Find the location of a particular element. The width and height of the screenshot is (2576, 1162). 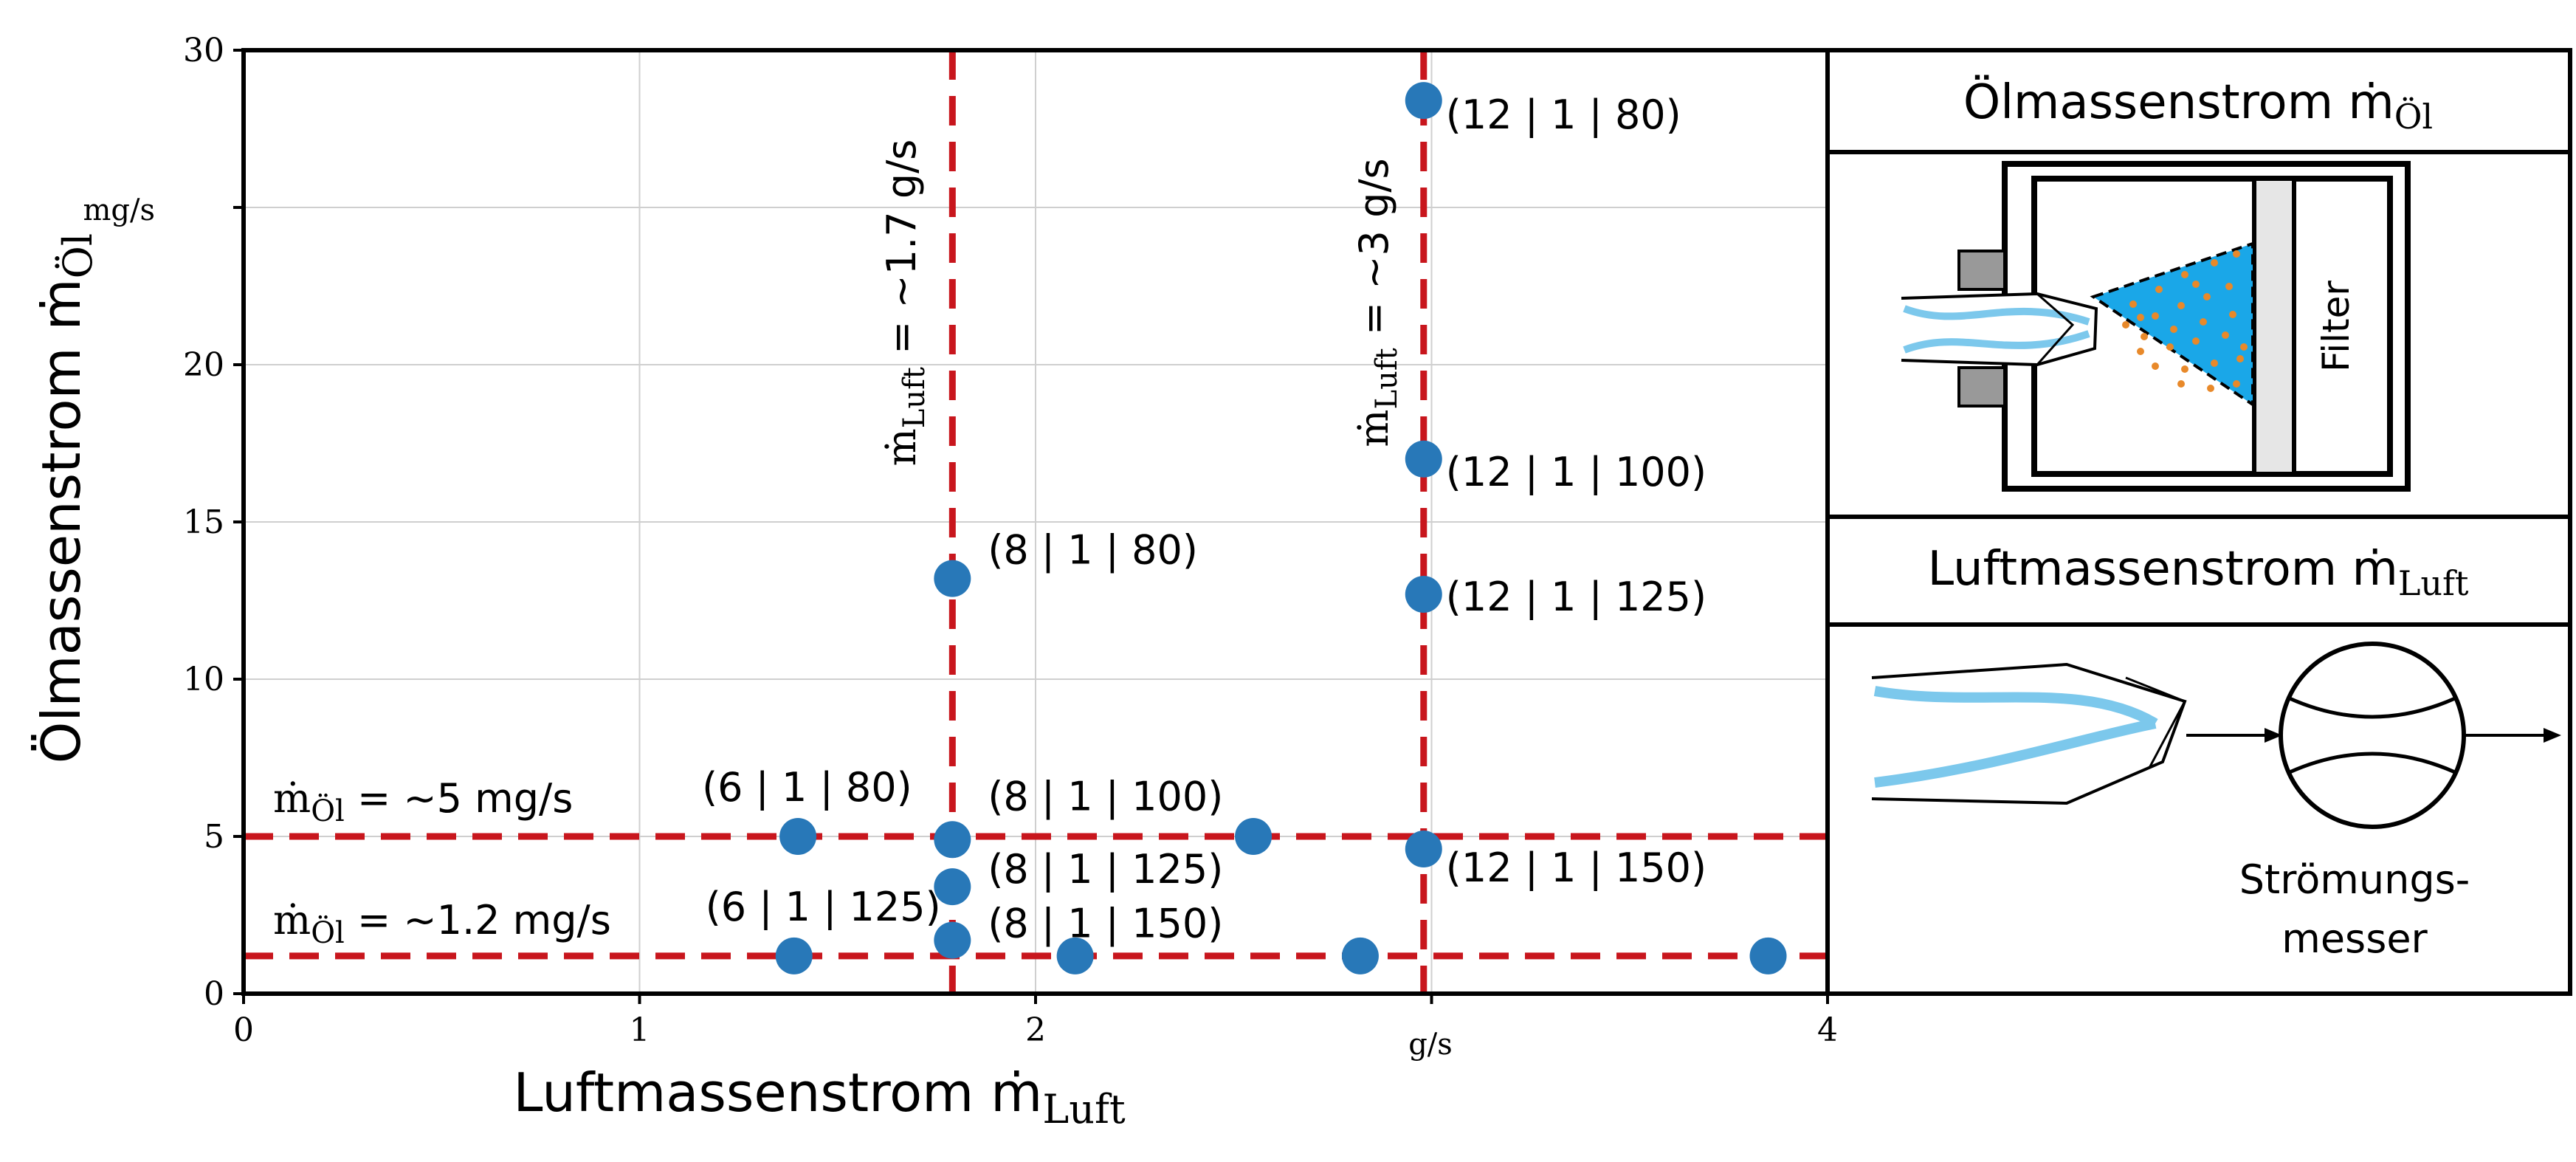

y-tick-label: 30 is located at coordinates (203, 50).